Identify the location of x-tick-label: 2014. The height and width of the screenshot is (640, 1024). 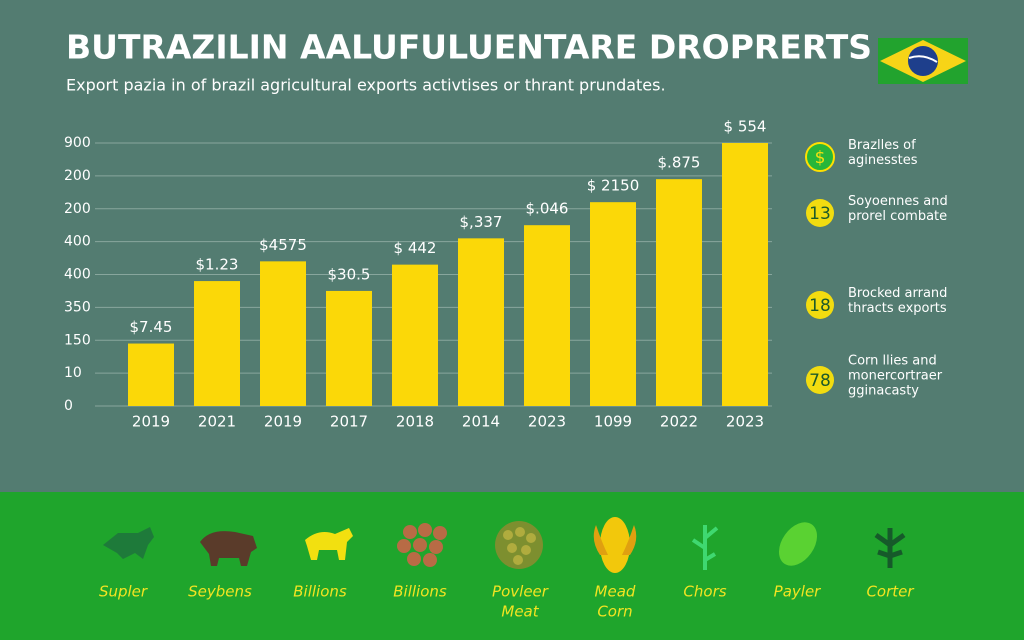
(481, 422).